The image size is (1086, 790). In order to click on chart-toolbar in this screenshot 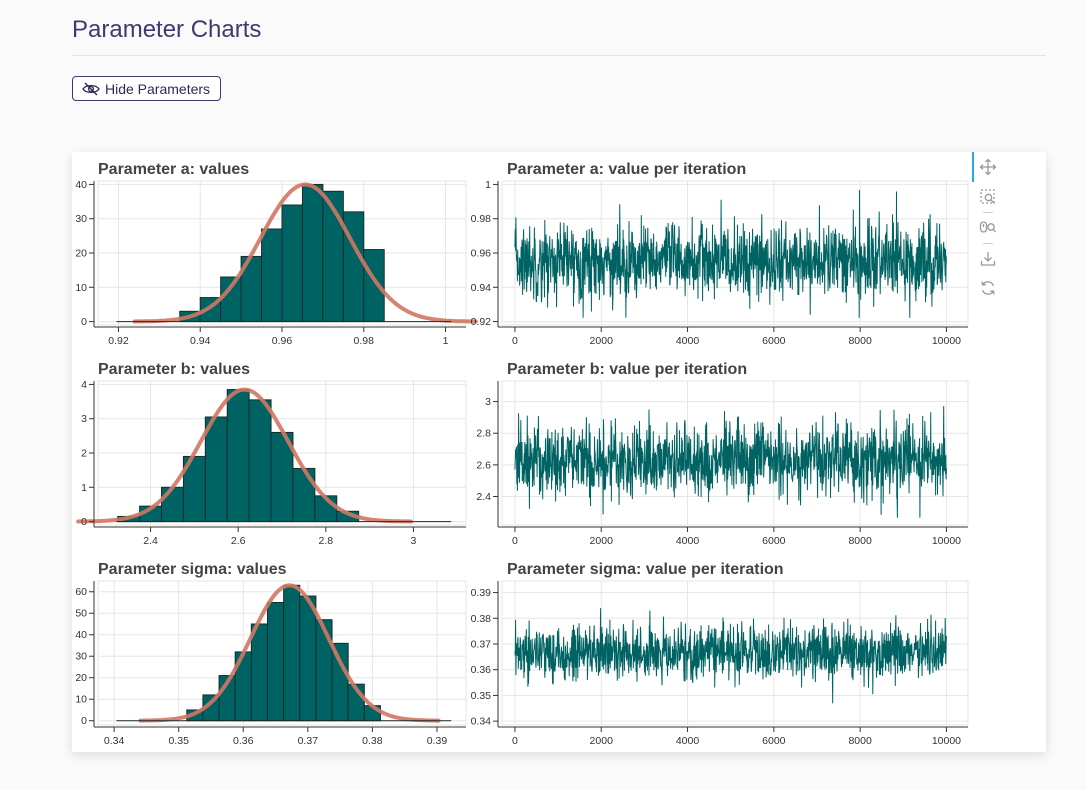, I will do `click(987, 232)`.